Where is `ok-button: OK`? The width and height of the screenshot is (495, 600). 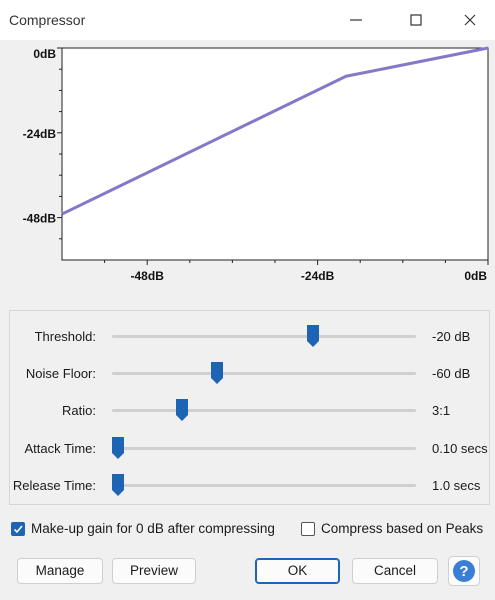
ok-button: OK is located at coordinates (297, 571).